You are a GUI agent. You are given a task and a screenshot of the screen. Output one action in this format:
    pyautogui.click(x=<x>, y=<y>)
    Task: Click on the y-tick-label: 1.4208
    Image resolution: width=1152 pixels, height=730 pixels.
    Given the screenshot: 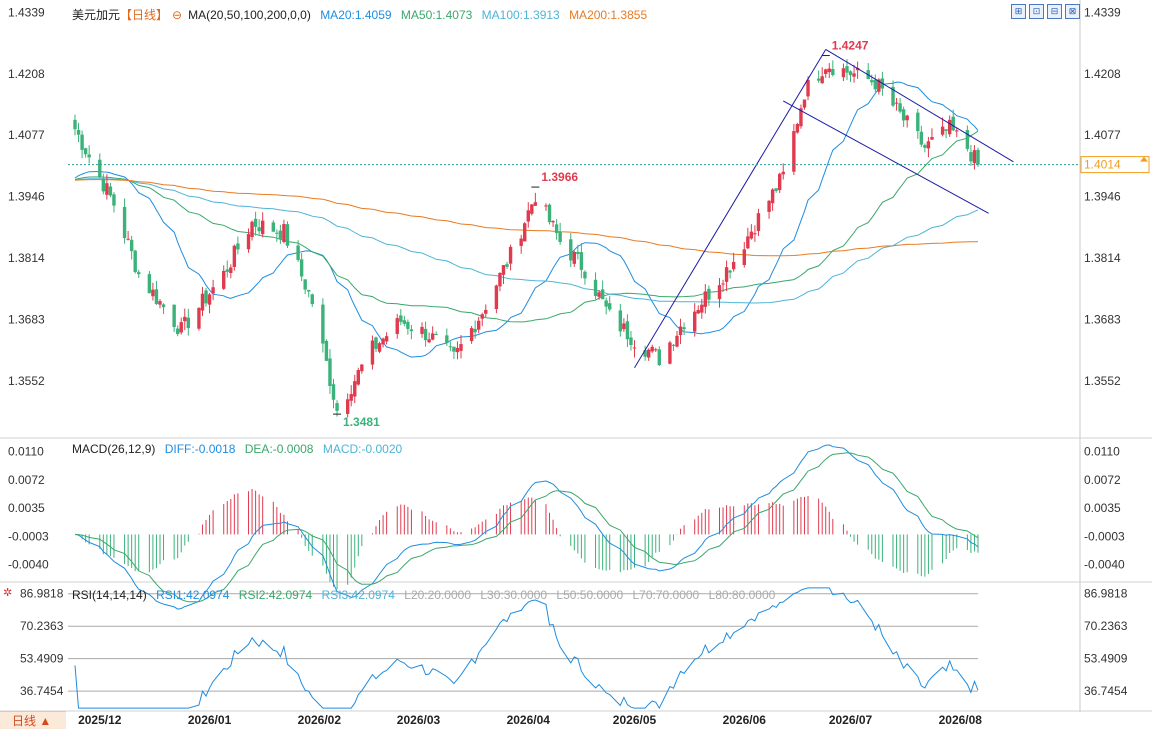 What is the action you would take?
    pyautogui.click(x=1102, y=74)
    